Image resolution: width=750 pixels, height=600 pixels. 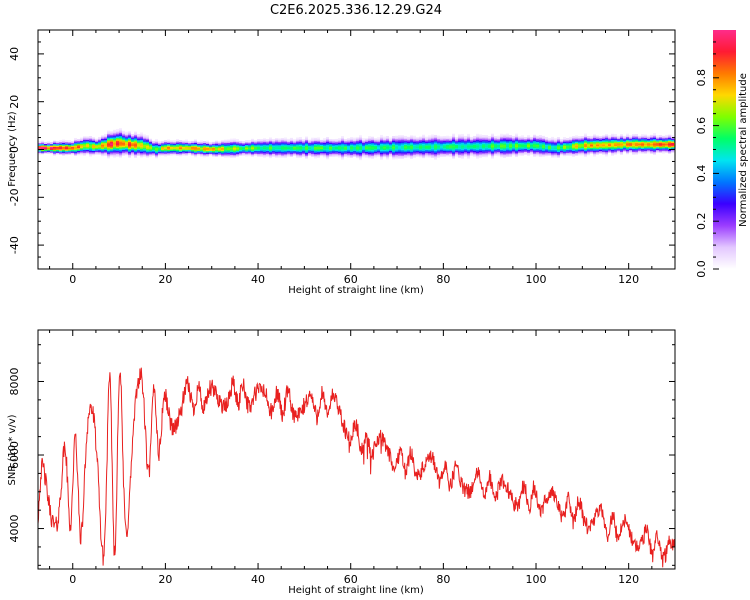 I want to click on snr-x-tick-label: 100, so click(x=536, y=579).